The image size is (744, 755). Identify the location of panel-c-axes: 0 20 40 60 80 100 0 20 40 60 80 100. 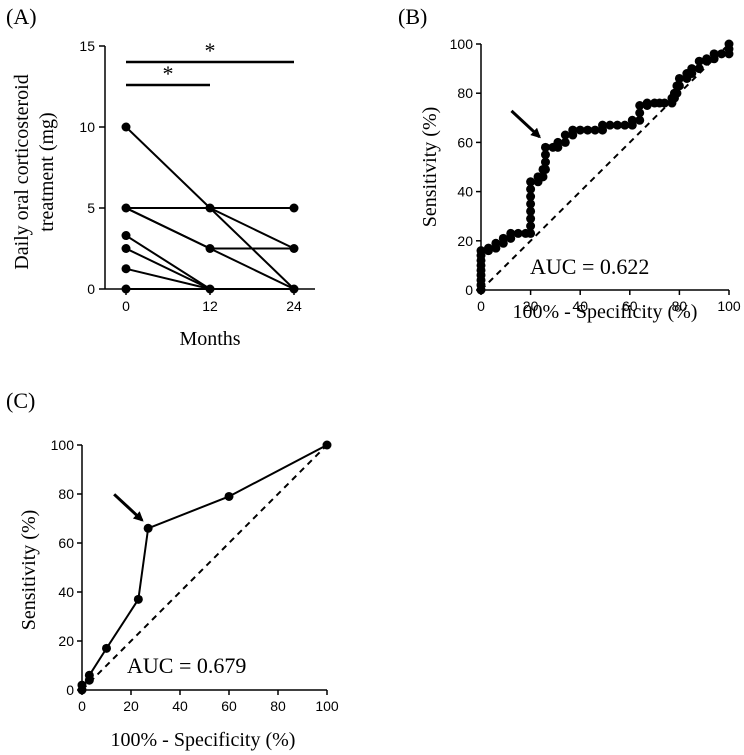
(195, 575).